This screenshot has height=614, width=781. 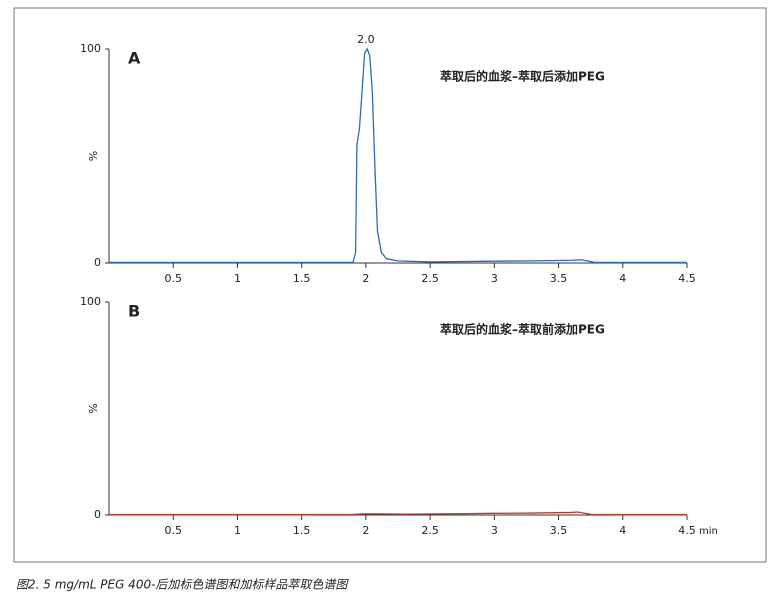 What do you see at coordinates (522, 329) in the screenshot?
I see `panel-title: 萃取后的血浆–萃取前添加PEG` at bounding box center [522, 329].